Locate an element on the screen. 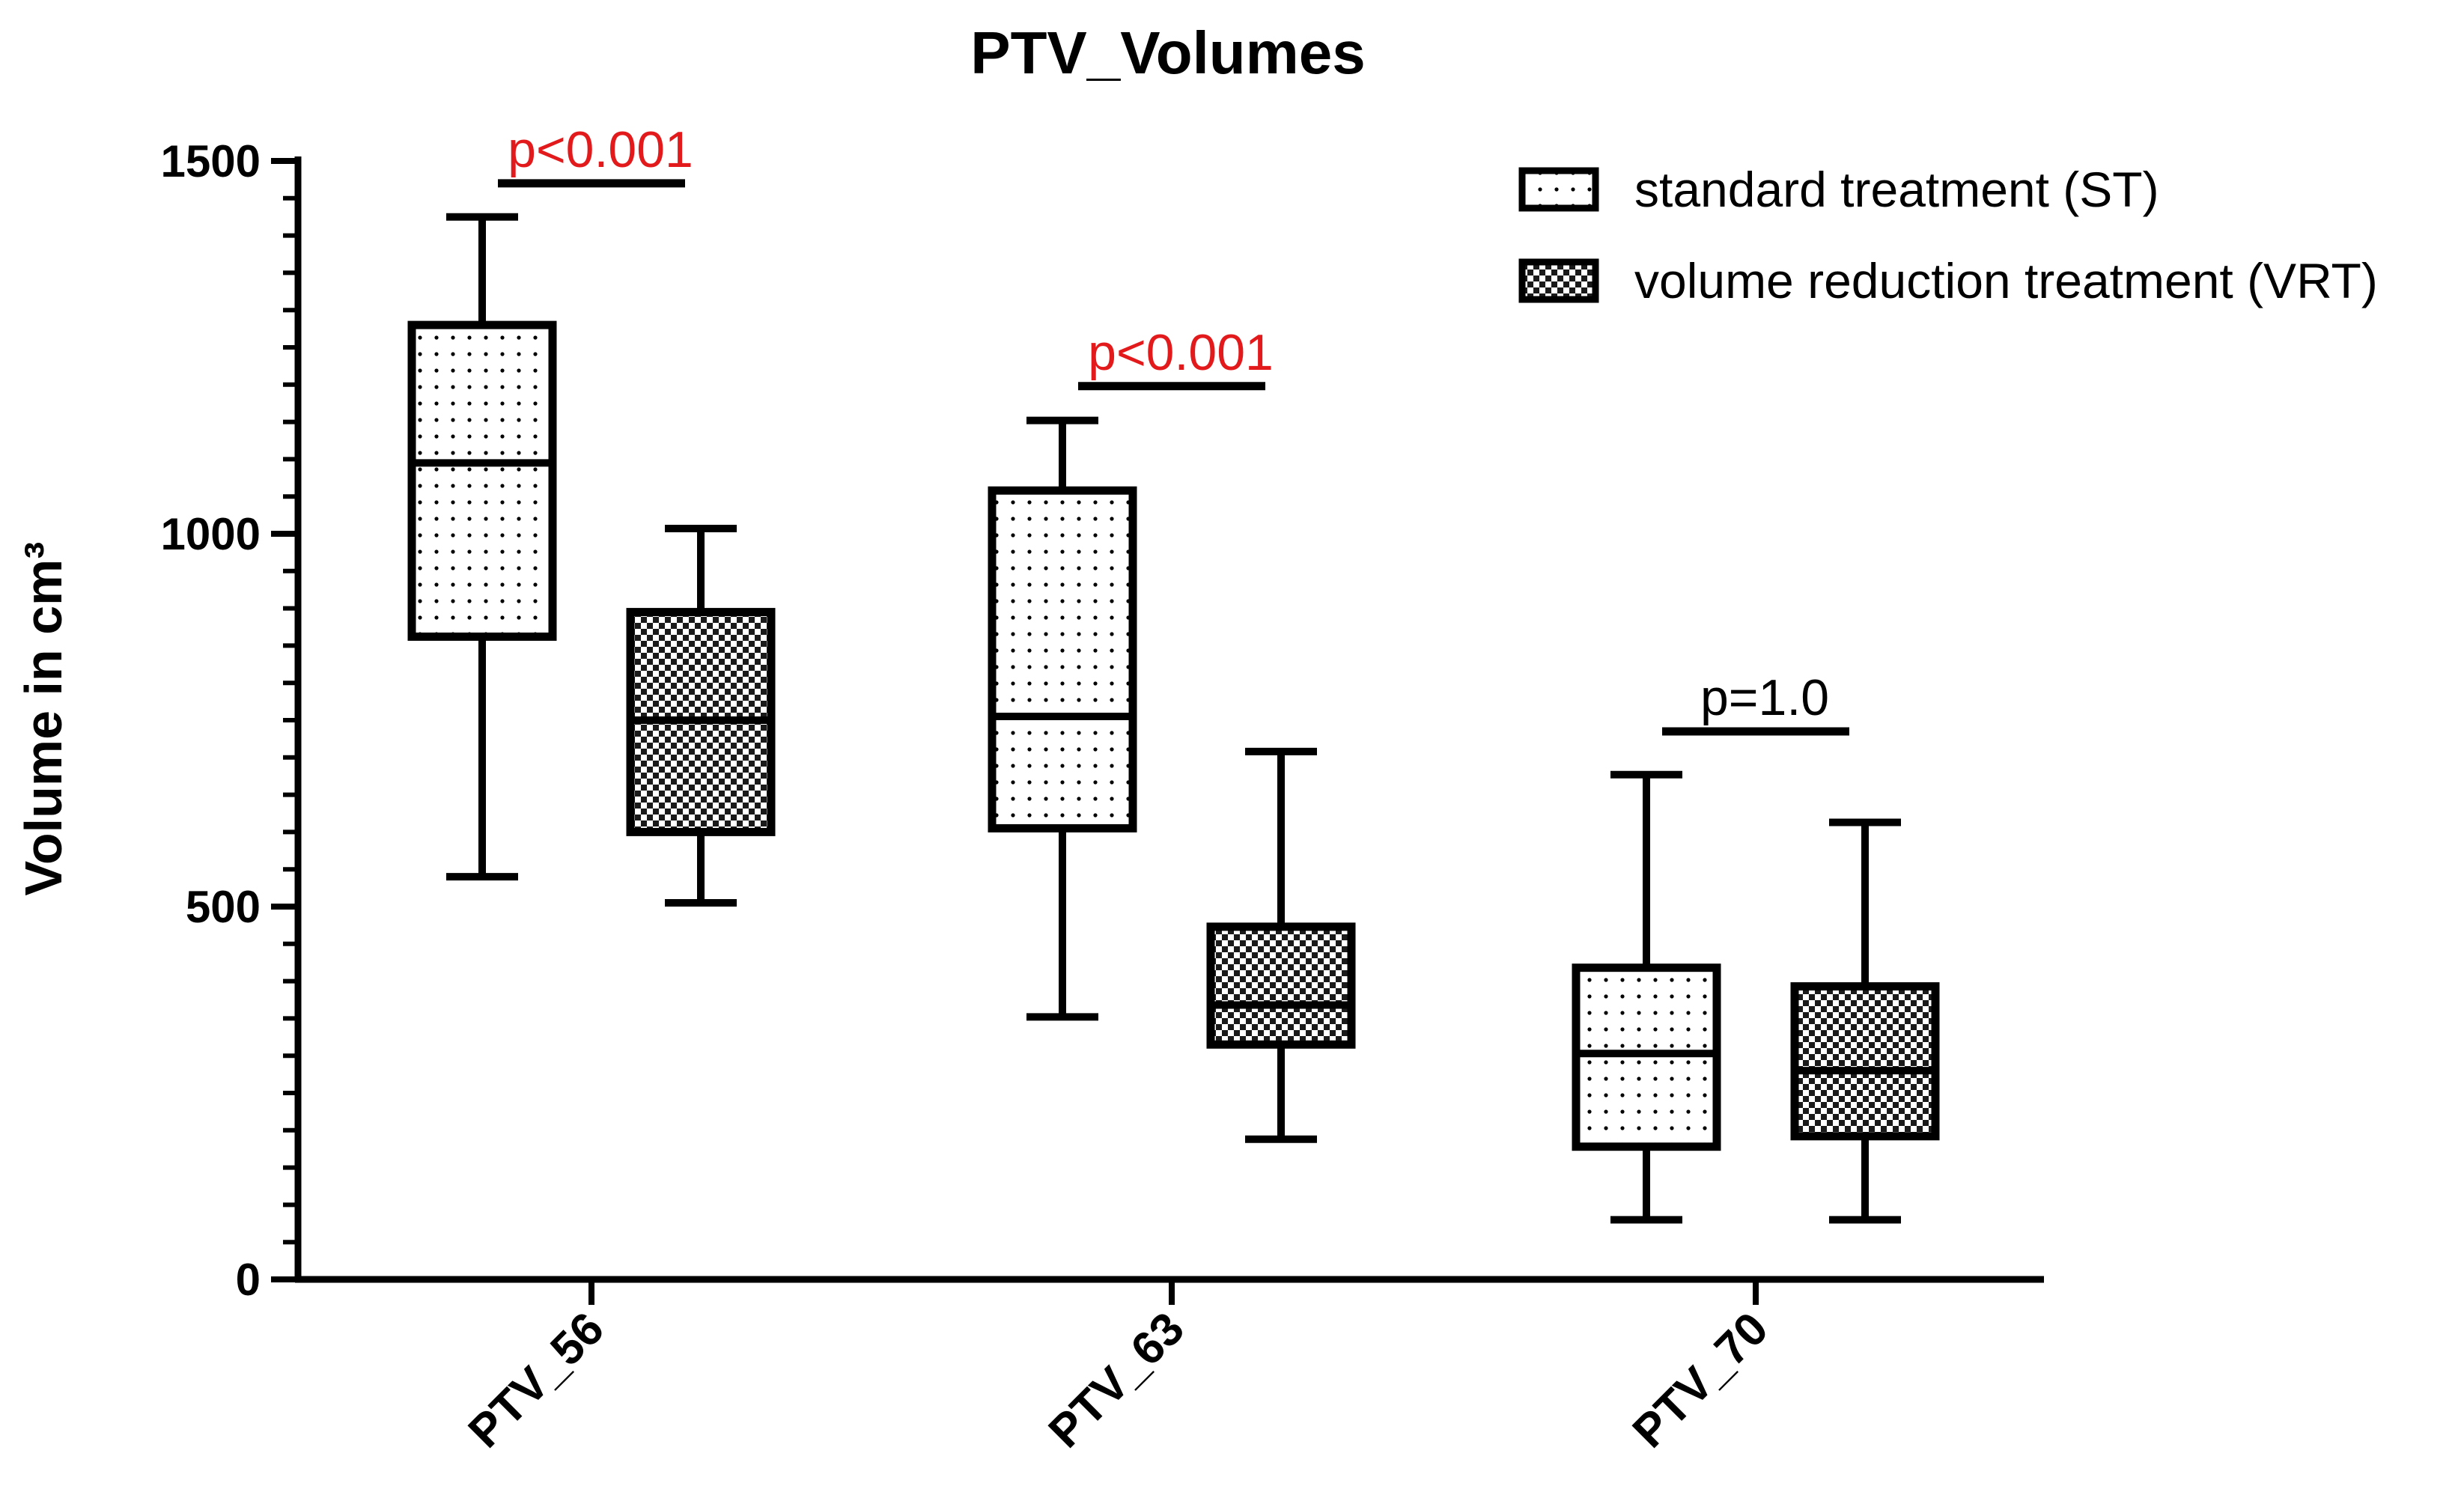  legend-label-vrt: volume reduction treatment (VRT) is located at coordinates (2006, 280).